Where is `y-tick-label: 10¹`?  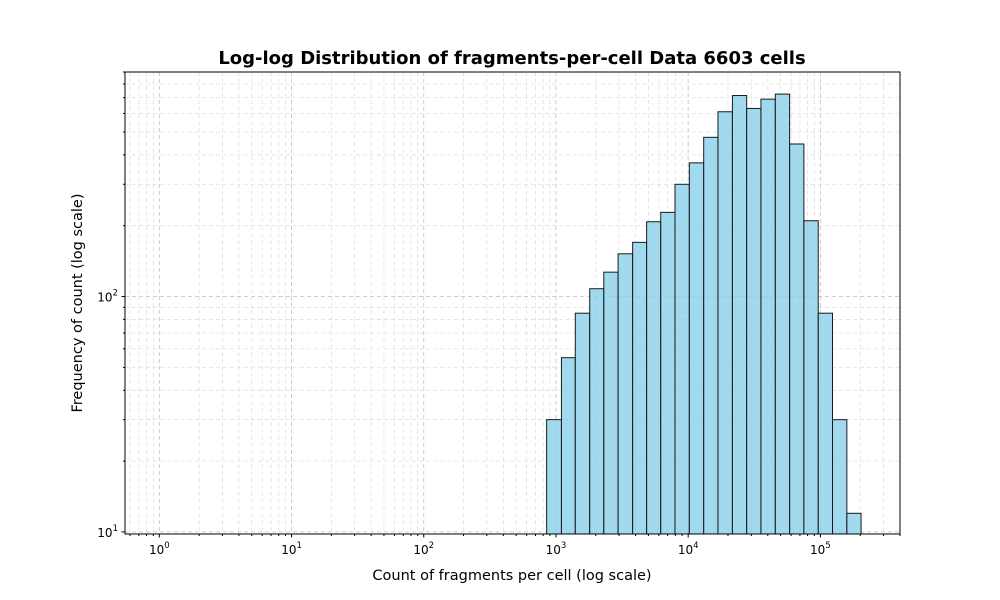 y-tick-label: 10¹ is located at coordinates (107, 532).